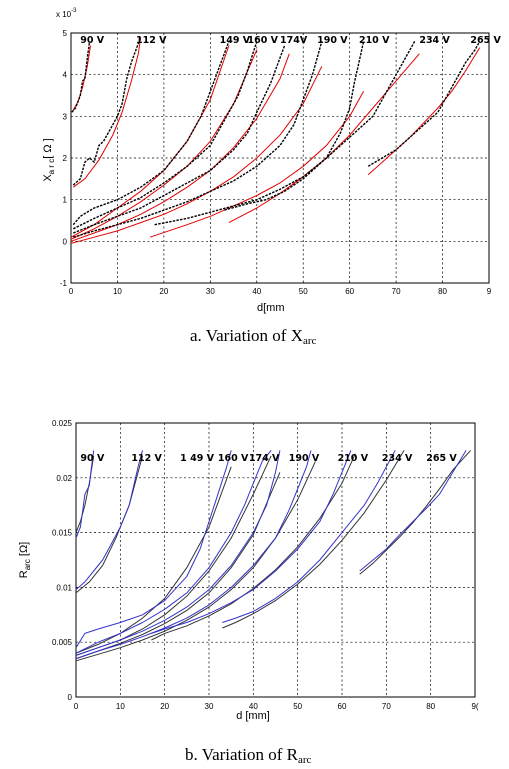 The image size is (509, 769). I want to click on chart-a-y-ticks: -1 0 1 2 3 4 5, so click(64, 158).